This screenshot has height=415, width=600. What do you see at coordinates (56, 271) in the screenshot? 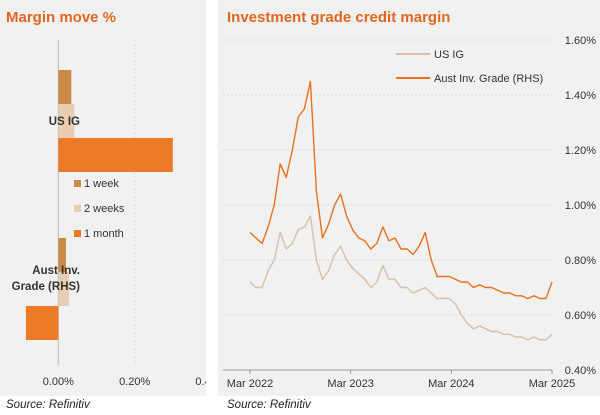
I see `category-label: Aust Inv.` at bounding box center [56, 271].